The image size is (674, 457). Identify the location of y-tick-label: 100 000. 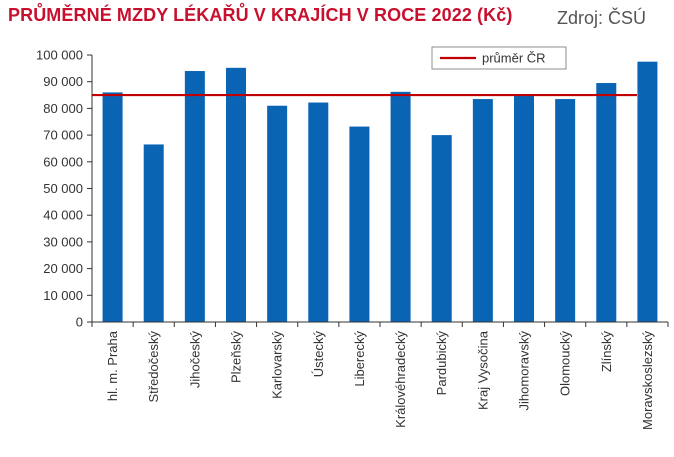
(59, 55).